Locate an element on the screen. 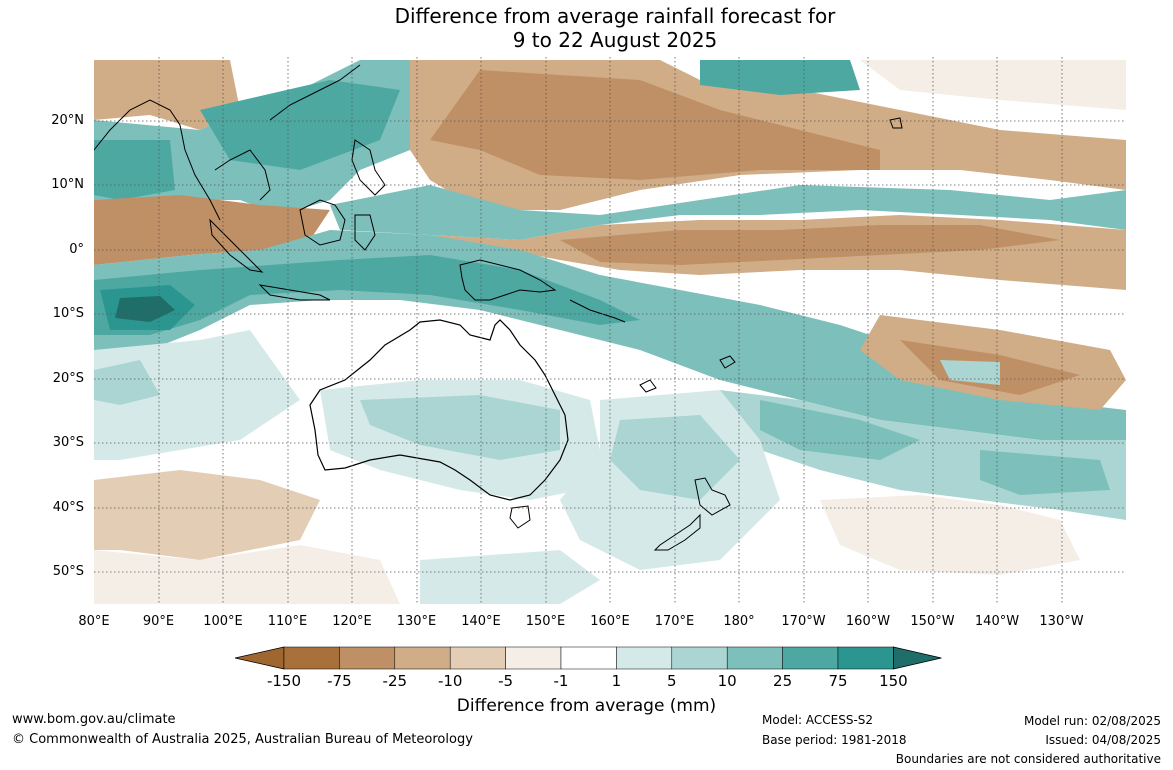 Image resolution: width=1173 pixels, height=770 pixels. lat-tick-label: 20°N is located at coordinates (67, 120).